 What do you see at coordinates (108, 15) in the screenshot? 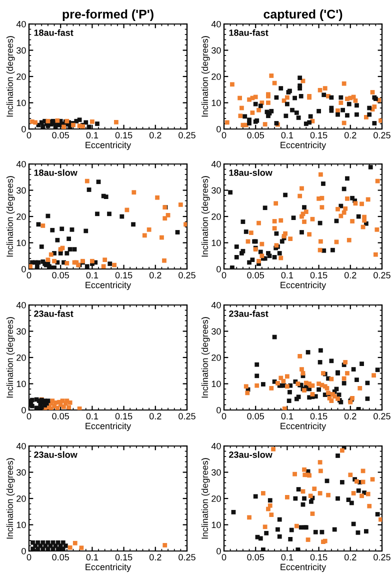
I see `chart-title: pre-formed ('P')` at bounding box center [108, 15].